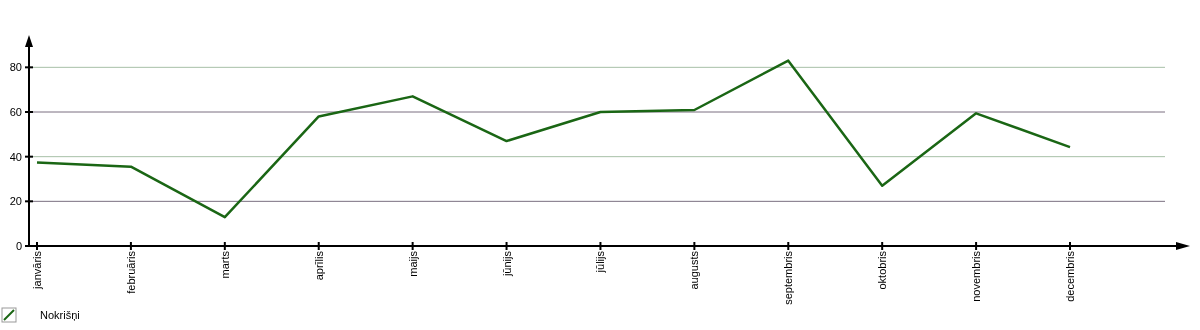 The width and height of the screenshot is (1200, 330). What do you see at coordinates (15, 67) in the screenshot?
I see `y-tick-label: 80` at bounding box center [15, 67].